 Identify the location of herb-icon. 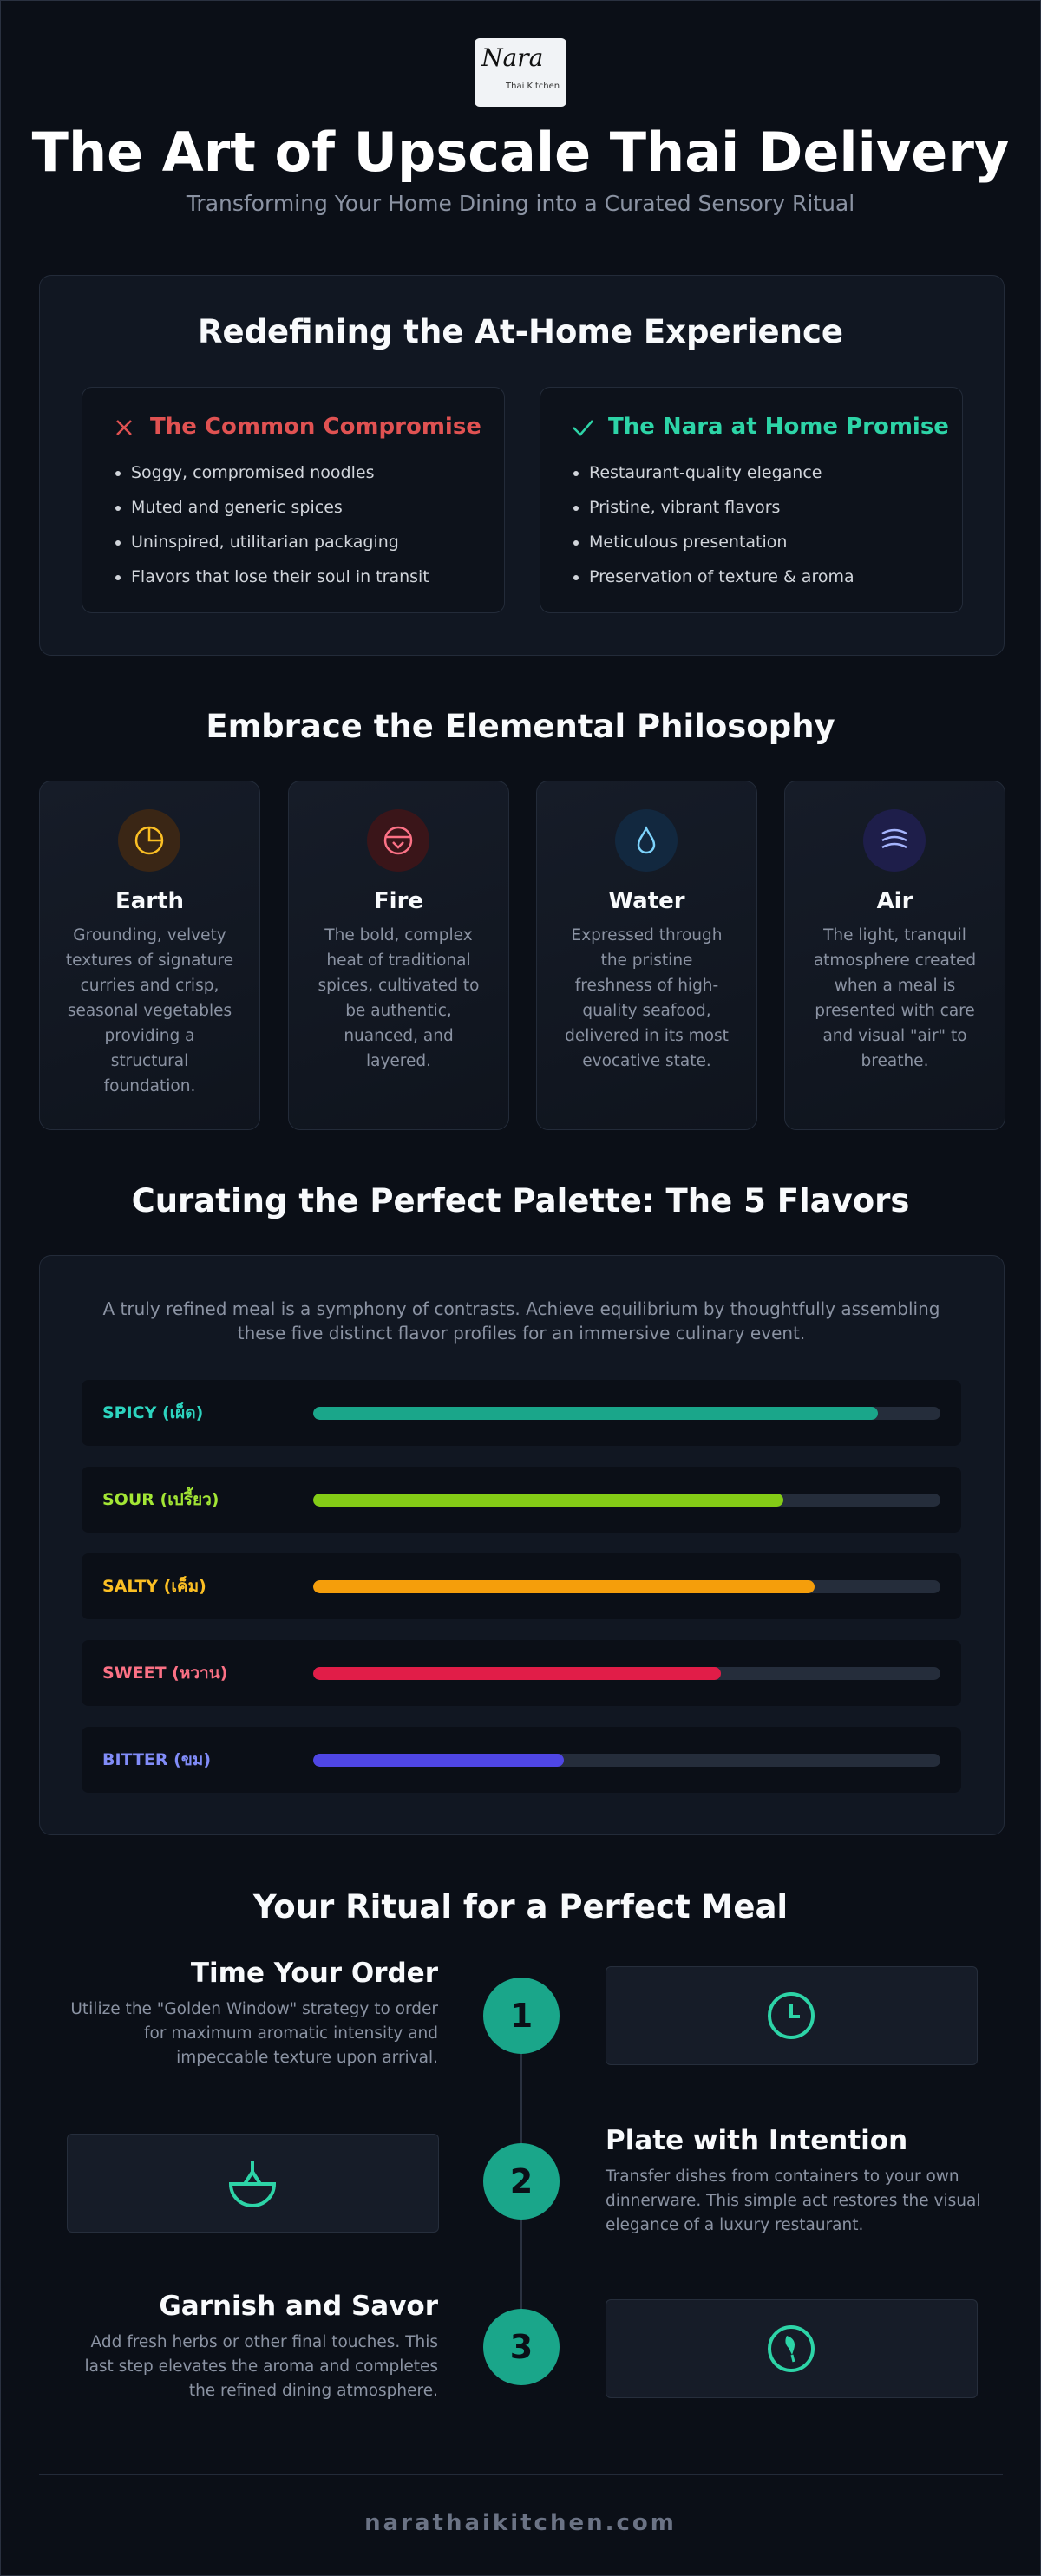
(792, 2348).